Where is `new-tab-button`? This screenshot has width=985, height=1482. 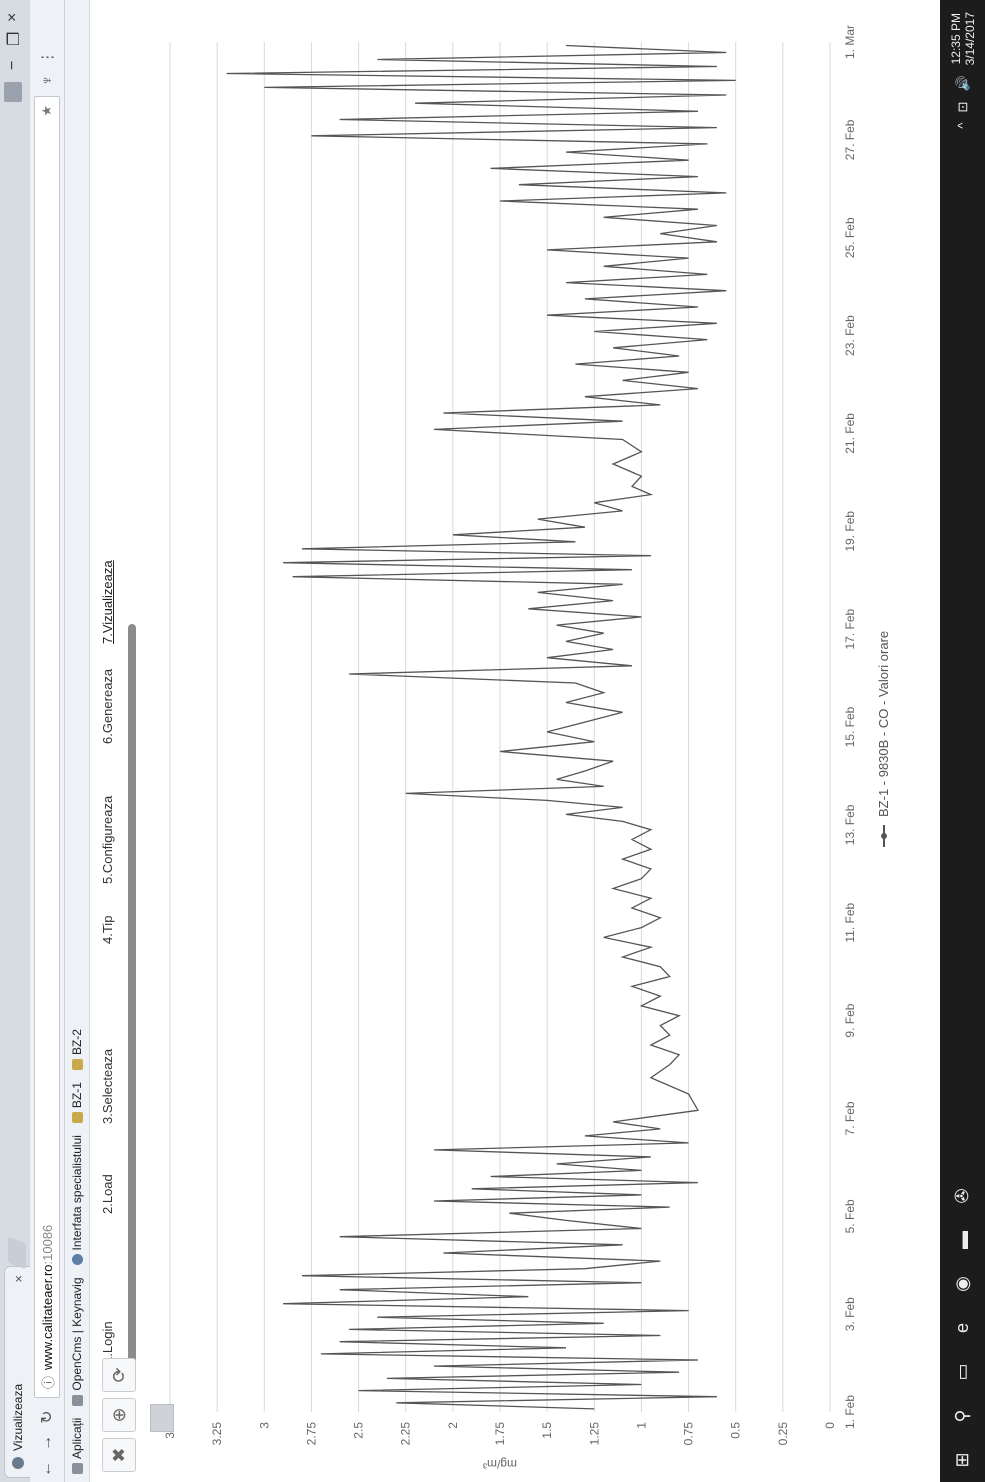
new-tab-button is located at coordinates (17, 1253).